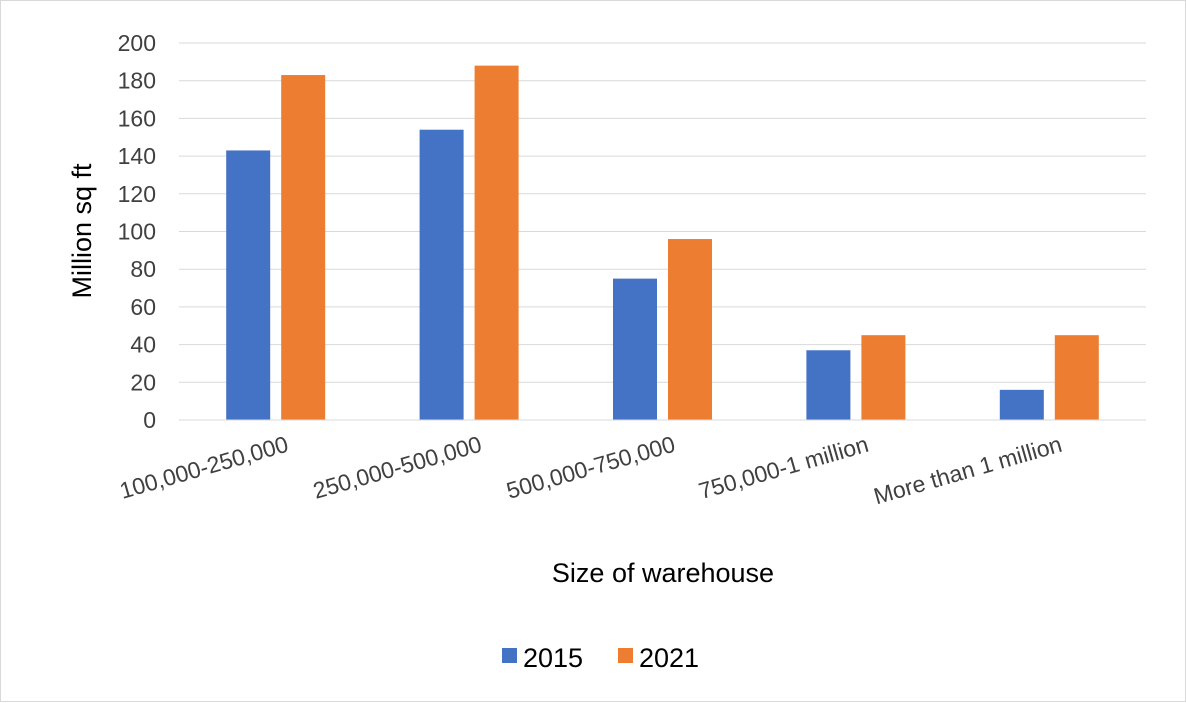 The height and width of the screenshot is (703, 1186). I want to click on legend-swatch-2015, so click(509, 655).